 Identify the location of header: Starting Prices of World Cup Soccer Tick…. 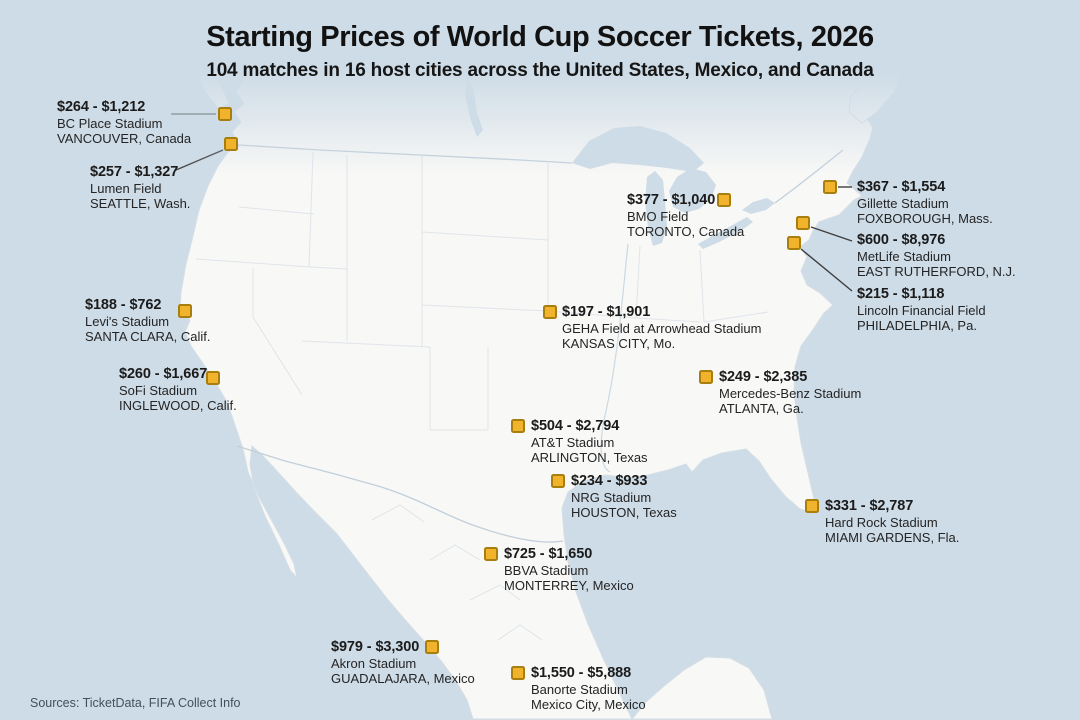
(540, 51).